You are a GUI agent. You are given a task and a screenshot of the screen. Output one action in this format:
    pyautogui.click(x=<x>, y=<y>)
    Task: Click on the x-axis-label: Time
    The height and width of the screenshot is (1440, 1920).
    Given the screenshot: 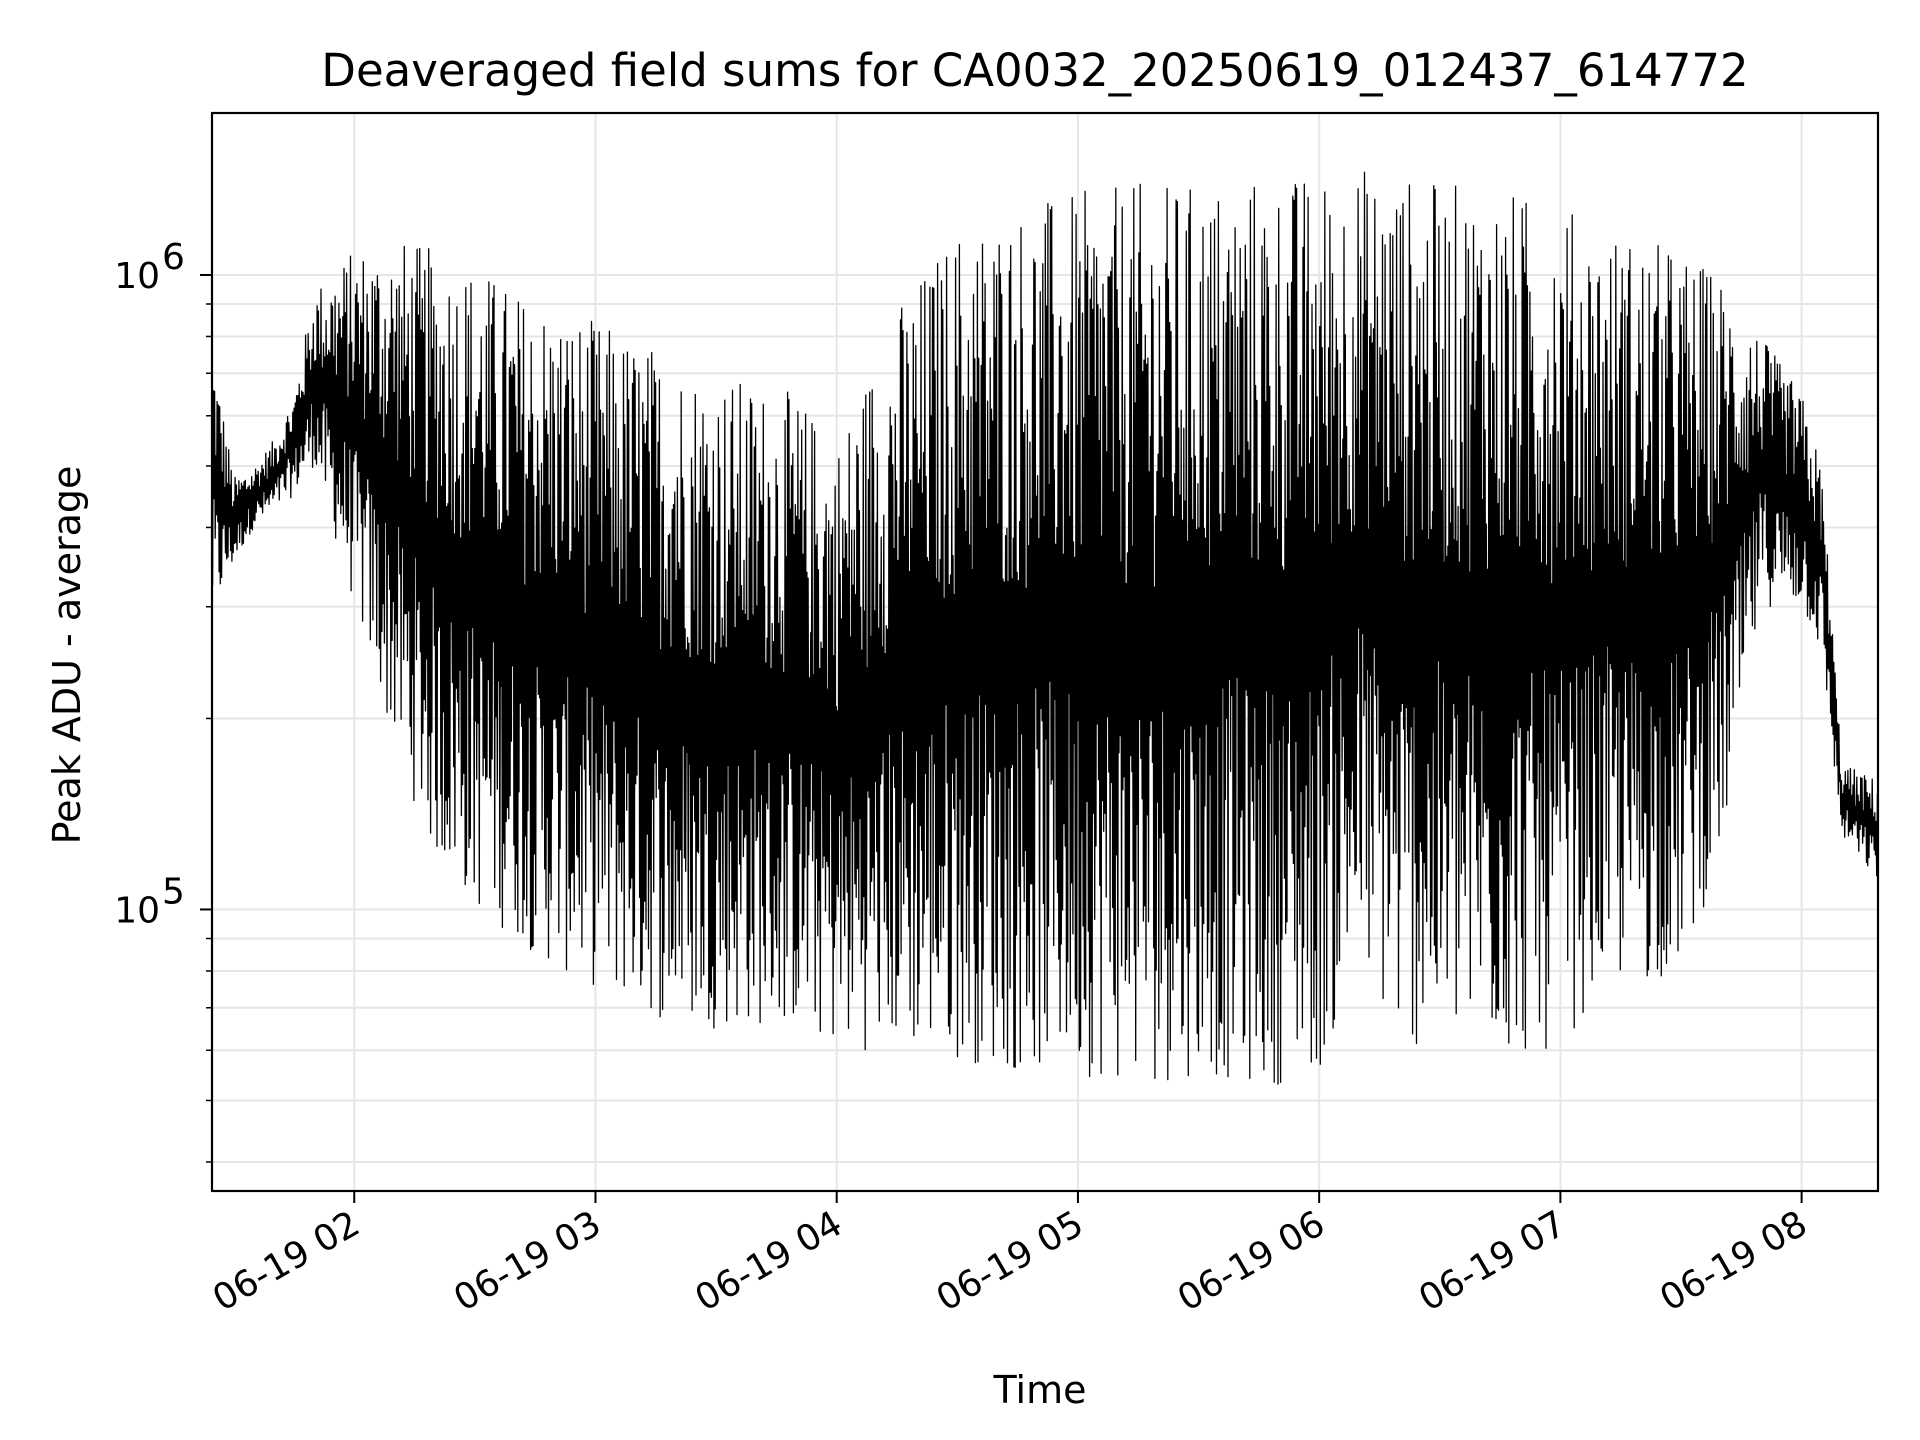 What is the action you would take?
    pyautogui.click(x=1040, y=1390)
    